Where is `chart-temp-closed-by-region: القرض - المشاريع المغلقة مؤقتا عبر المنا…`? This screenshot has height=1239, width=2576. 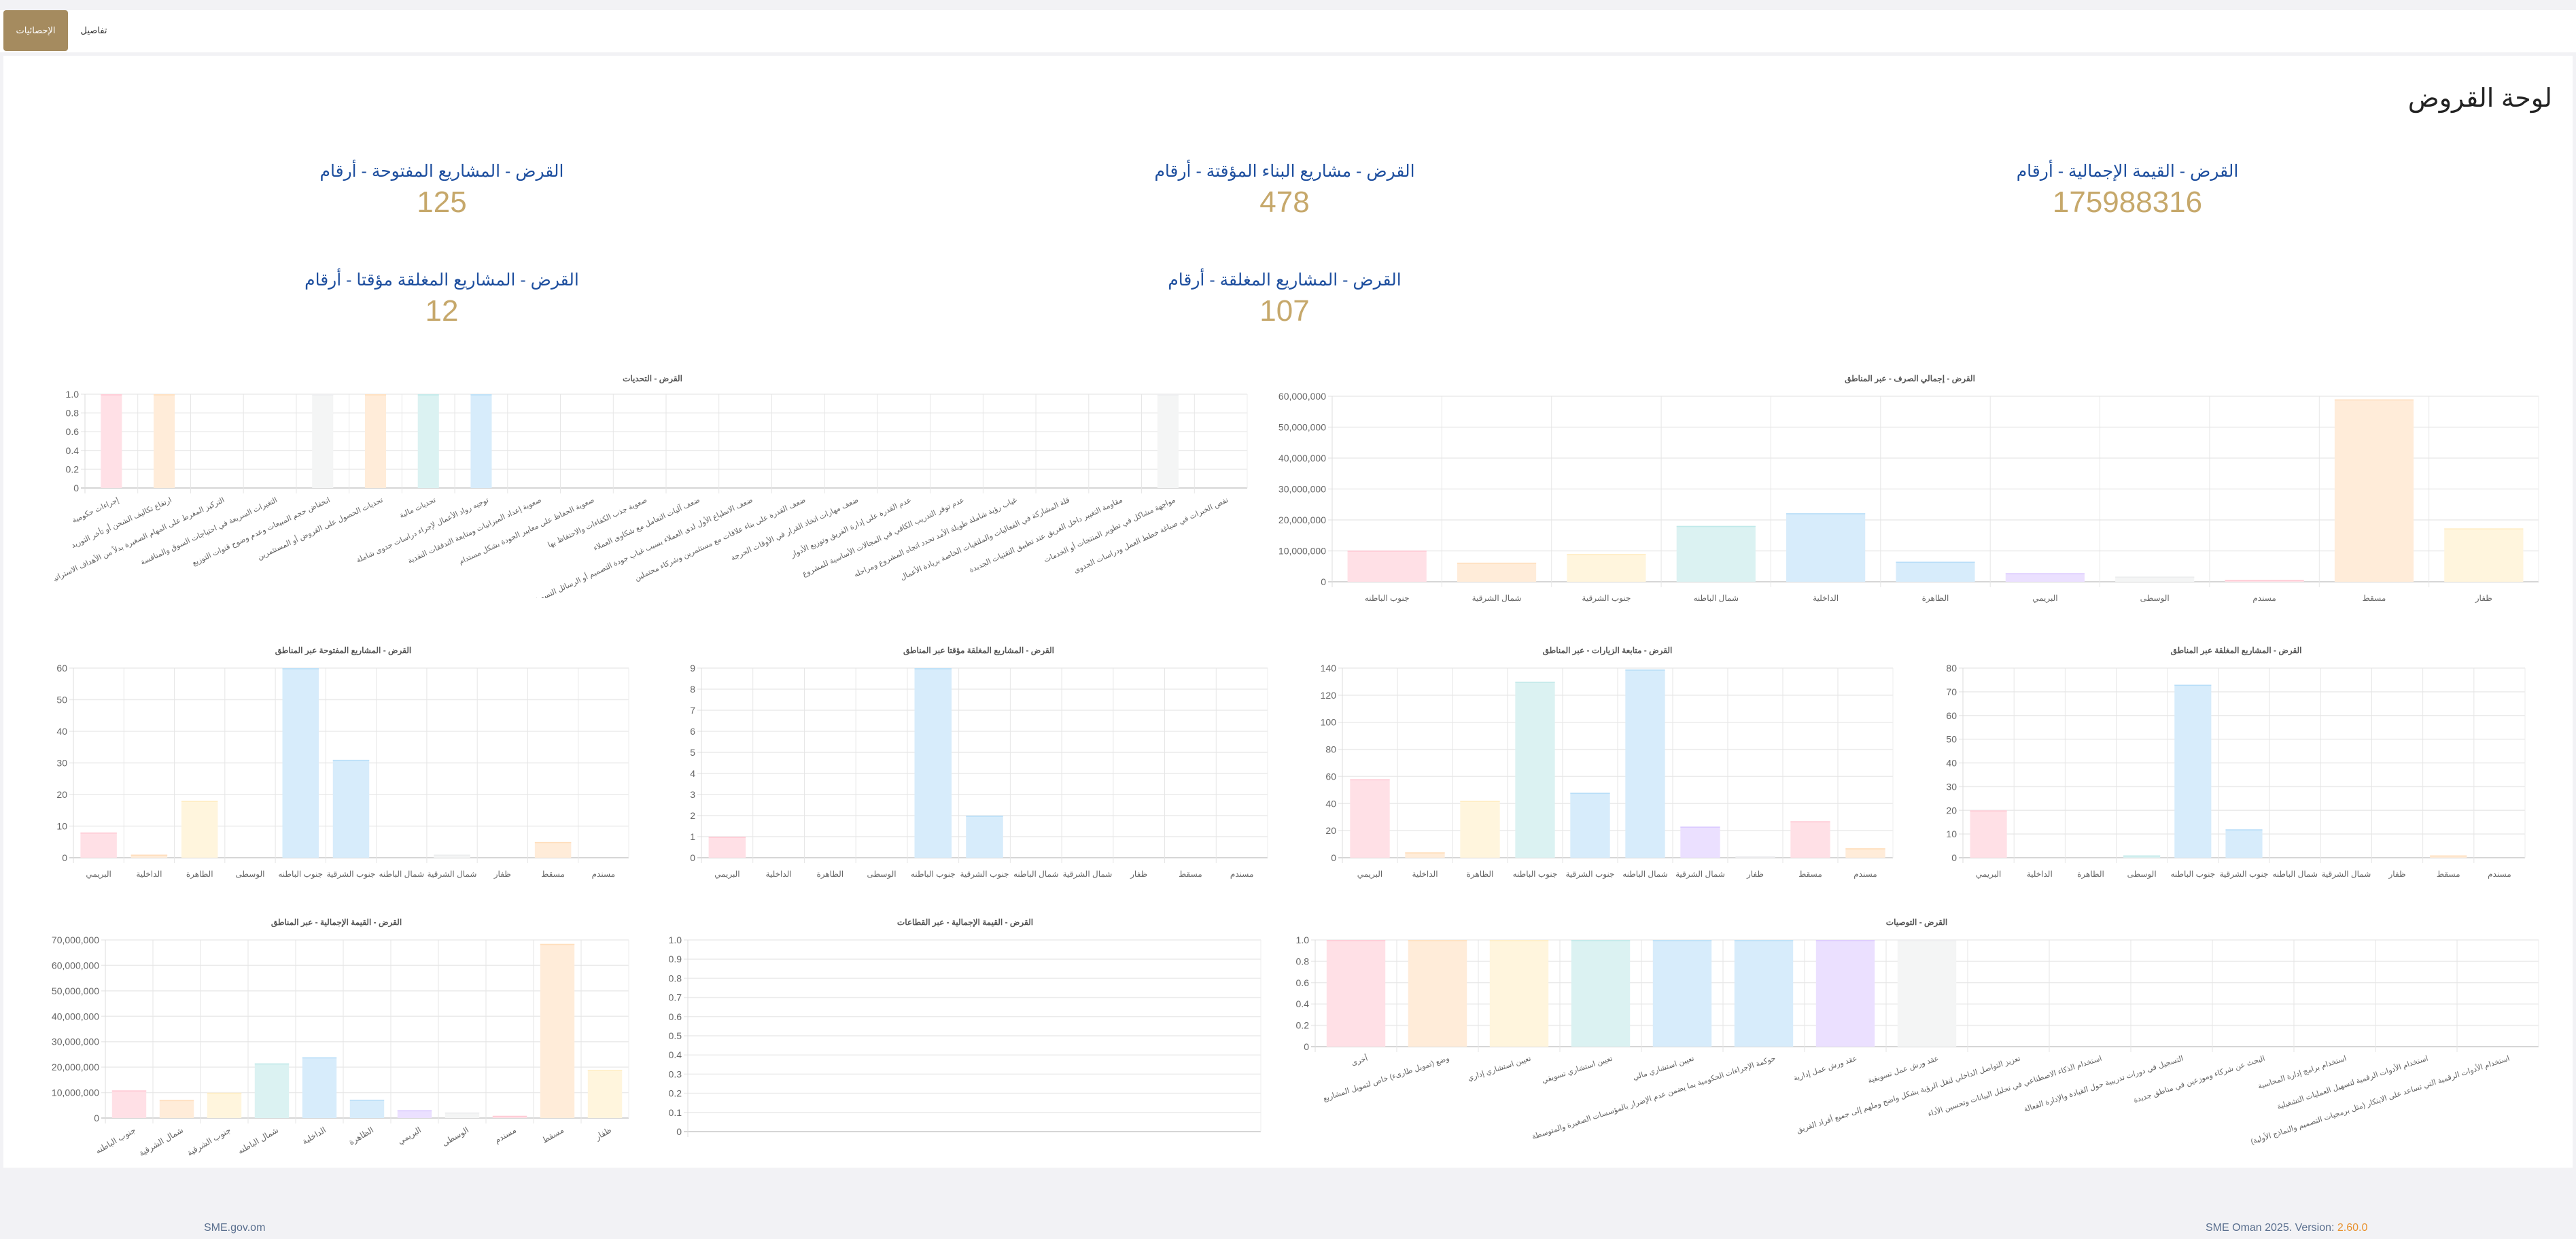
chart-temp-closed-by-region: القرض - المشاريع المغلقة مؤقتا عبر المنا… is located at coordinates (978, 763).